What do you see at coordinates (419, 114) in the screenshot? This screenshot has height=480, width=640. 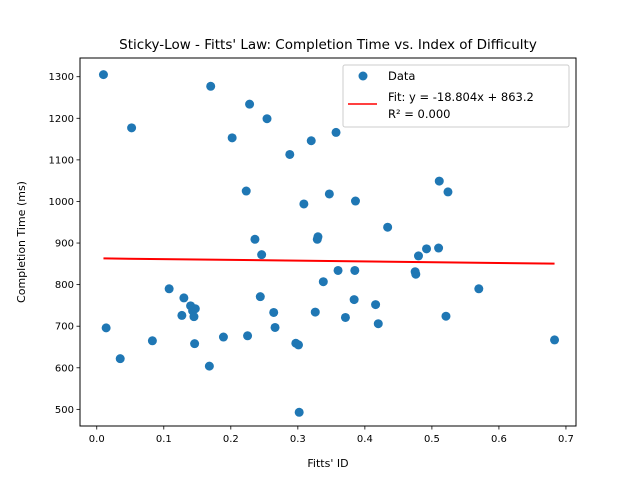 I see `legend-label-fit-line2: R² = 0.000` at bounding box center [419, 114].